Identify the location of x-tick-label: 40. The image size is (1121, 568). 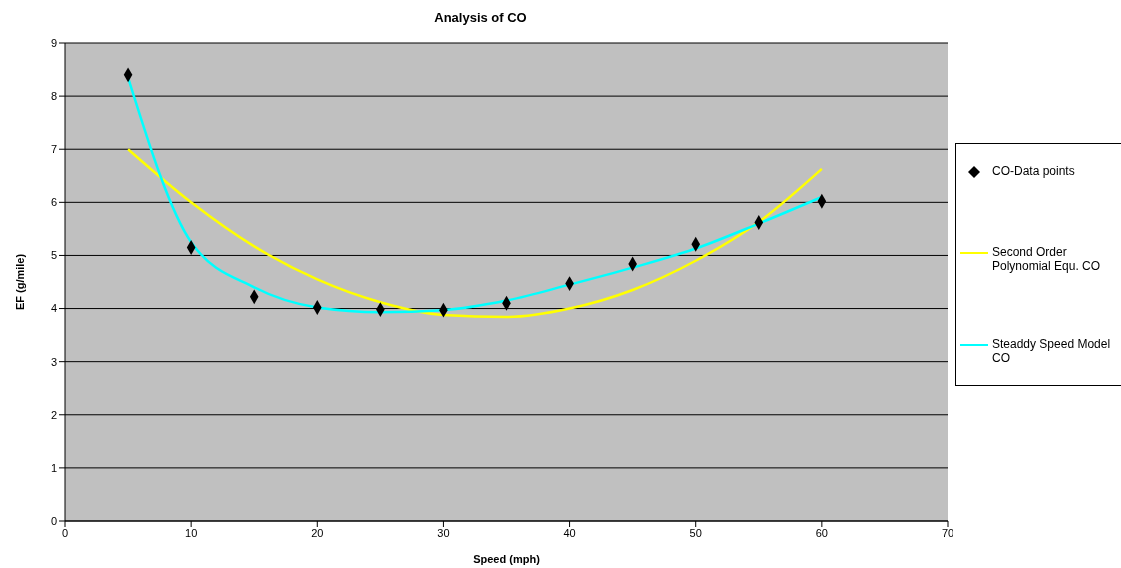
(569, 532).